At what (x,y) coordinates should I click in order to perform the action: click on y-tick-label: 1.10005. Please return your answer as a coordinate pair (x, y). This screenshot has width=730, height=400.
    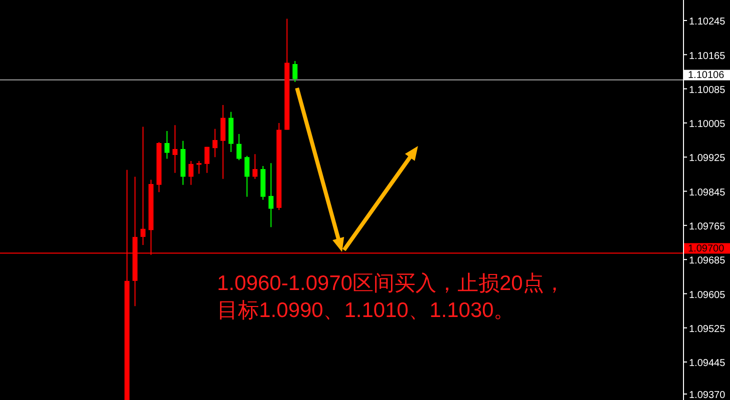
    Looking at the image, I should click on (707, 124).